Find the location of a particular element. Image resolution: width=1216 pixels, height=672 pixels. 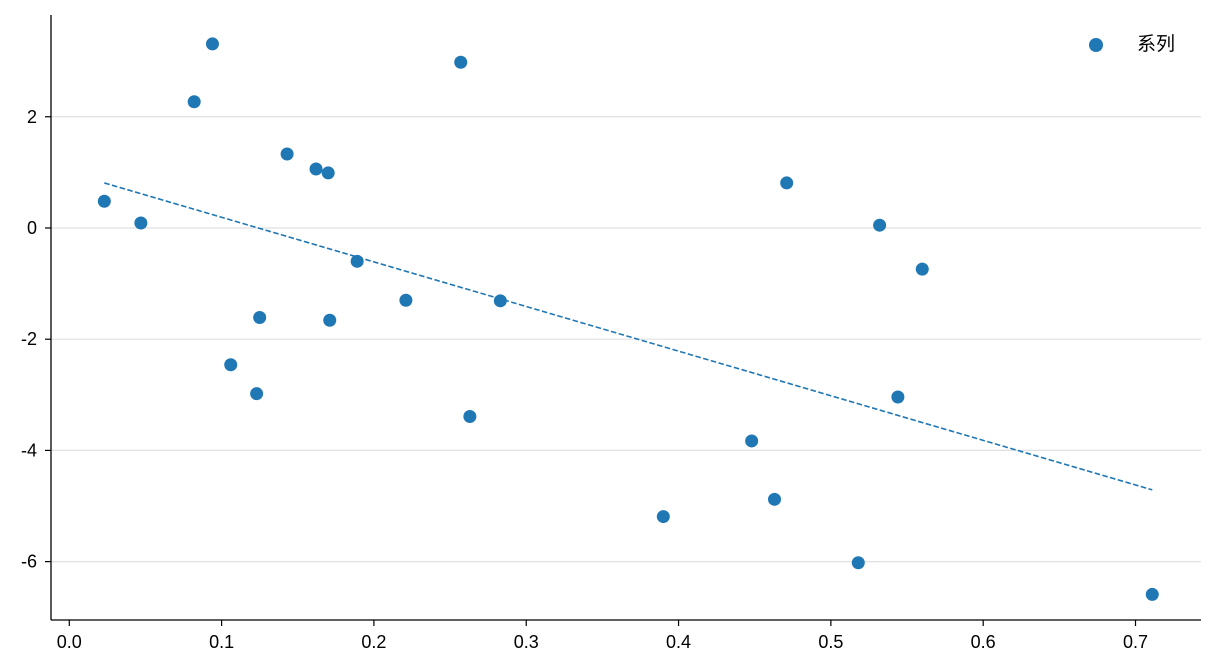

x-tick-label: 0.4 is located at coordinates (678, 642).